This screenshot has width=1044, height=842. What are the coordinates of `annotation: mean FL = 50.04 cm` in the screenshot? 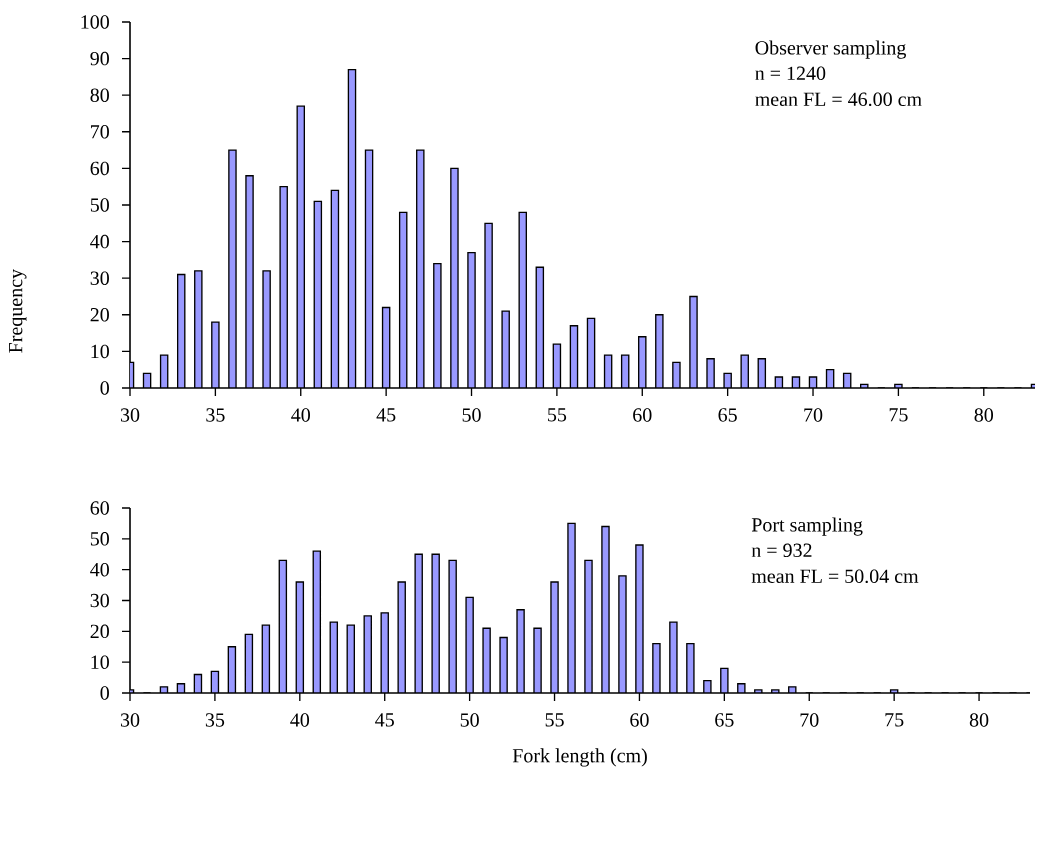 It's located at (835, 576).